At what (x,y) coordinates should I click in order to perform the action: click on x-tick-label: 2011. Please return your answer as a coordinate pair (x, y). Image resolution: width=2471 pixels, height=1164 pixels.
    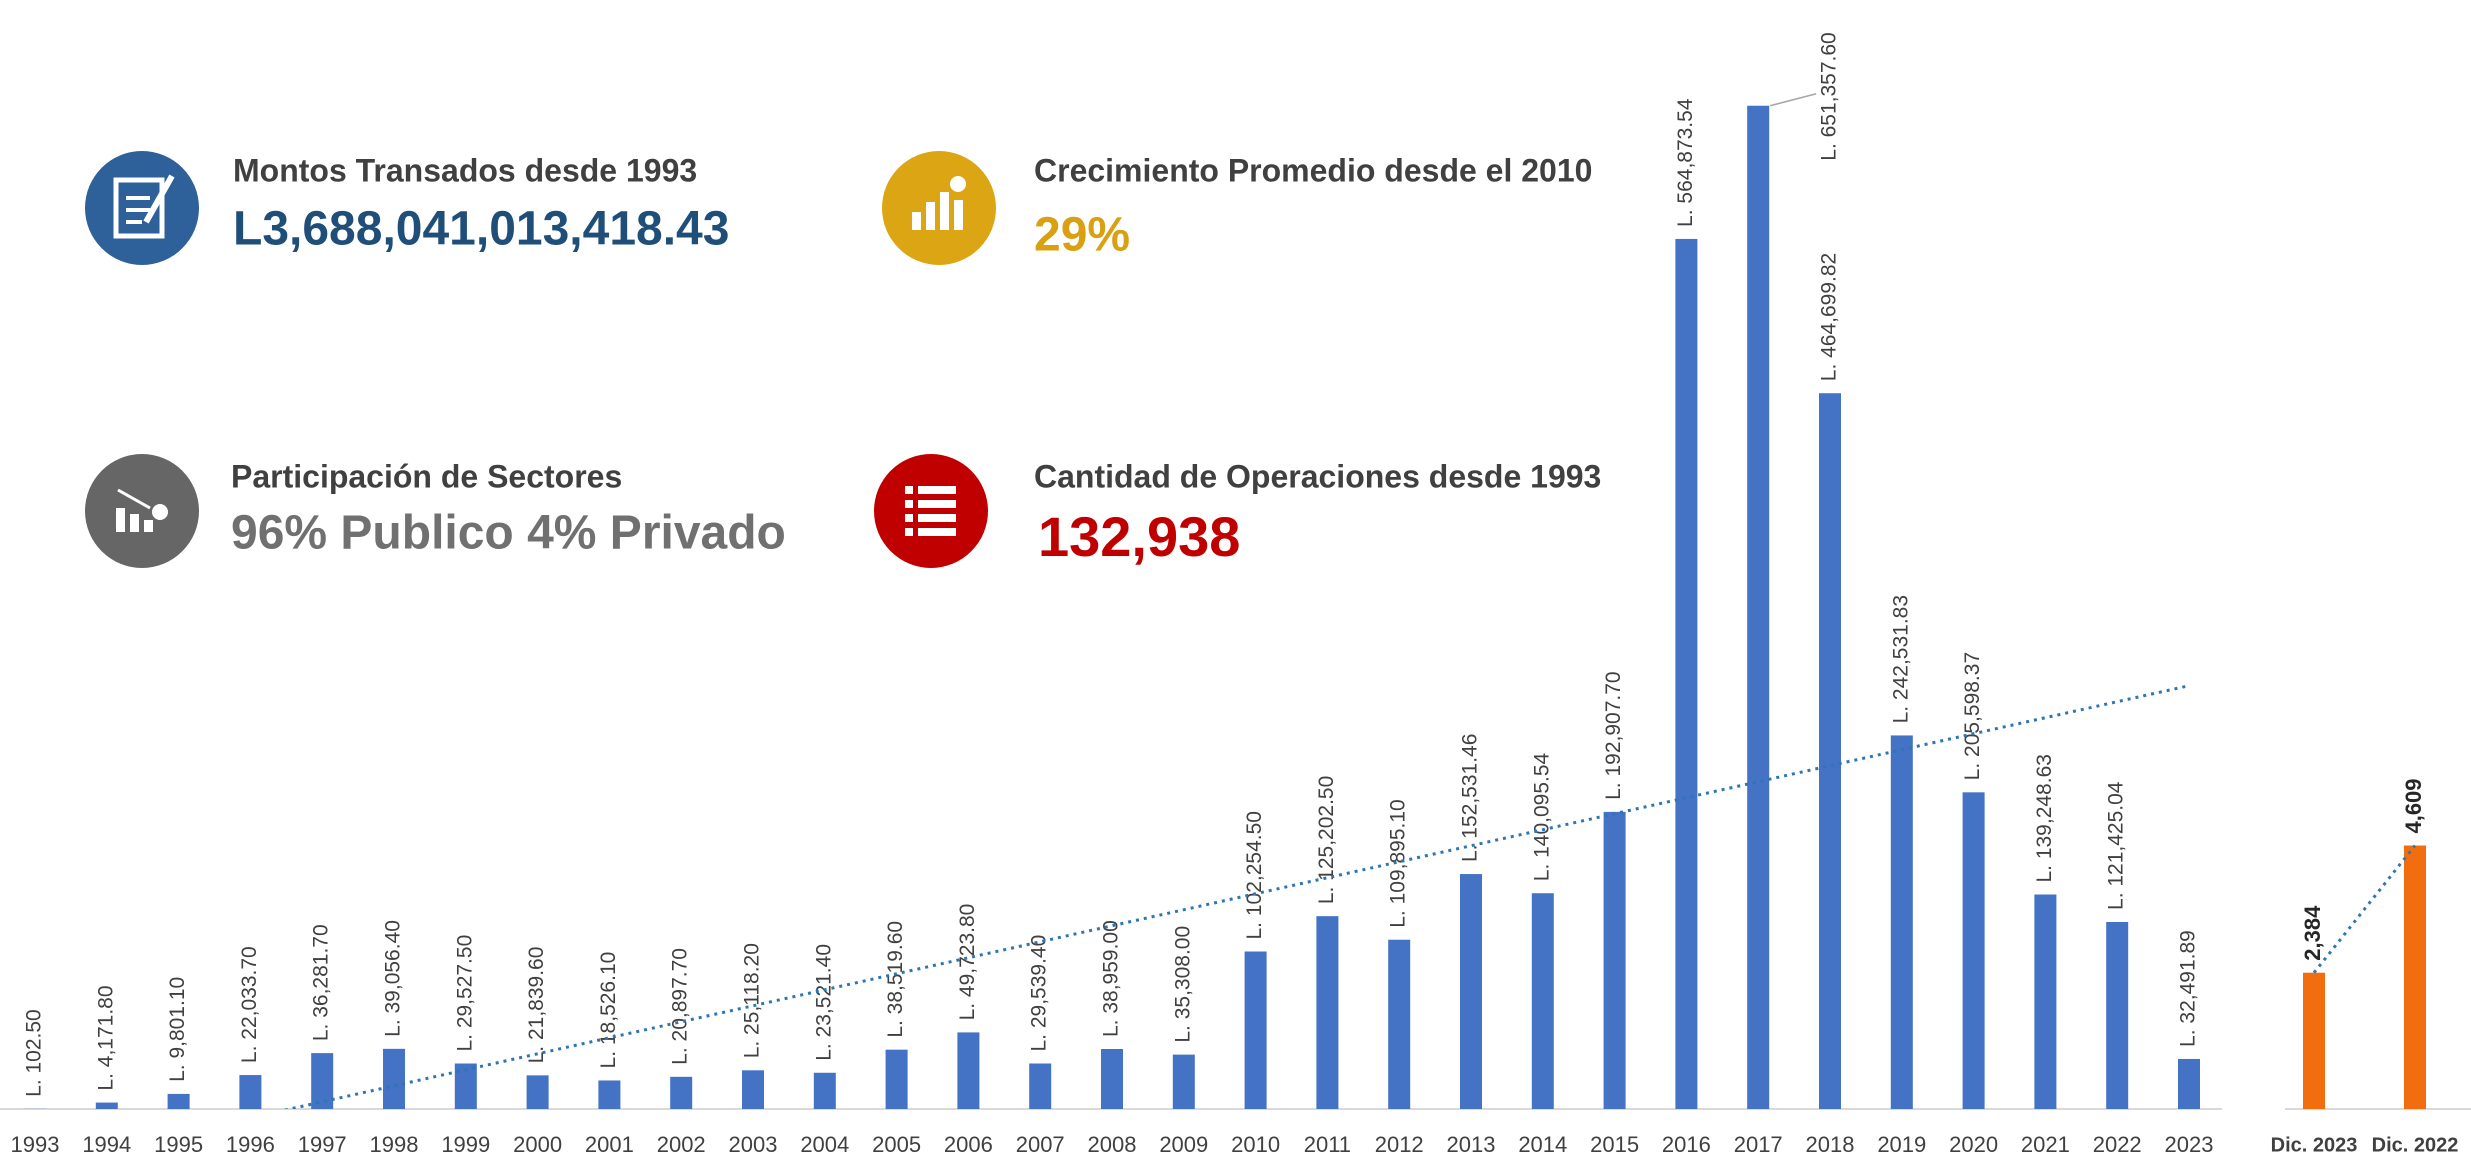
    Looking at the image, I should click on (1327, 1144).